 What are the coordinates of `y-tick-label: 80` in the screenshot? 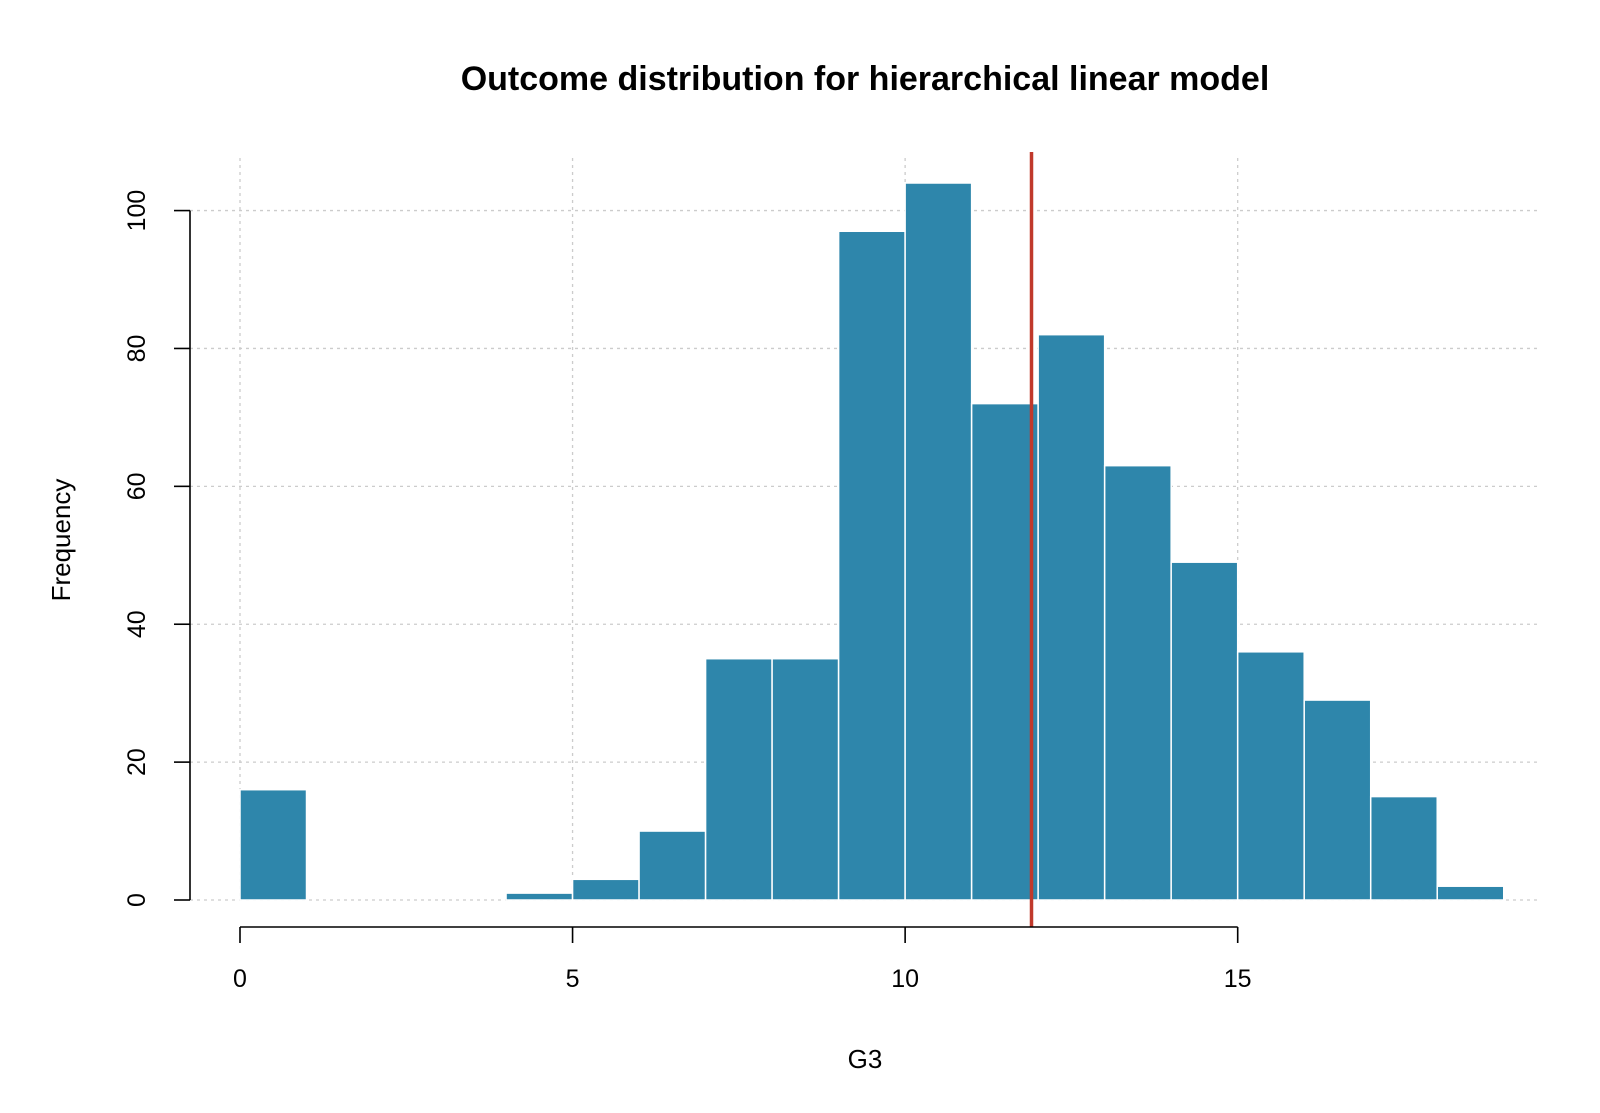 It's located at (137, 349).